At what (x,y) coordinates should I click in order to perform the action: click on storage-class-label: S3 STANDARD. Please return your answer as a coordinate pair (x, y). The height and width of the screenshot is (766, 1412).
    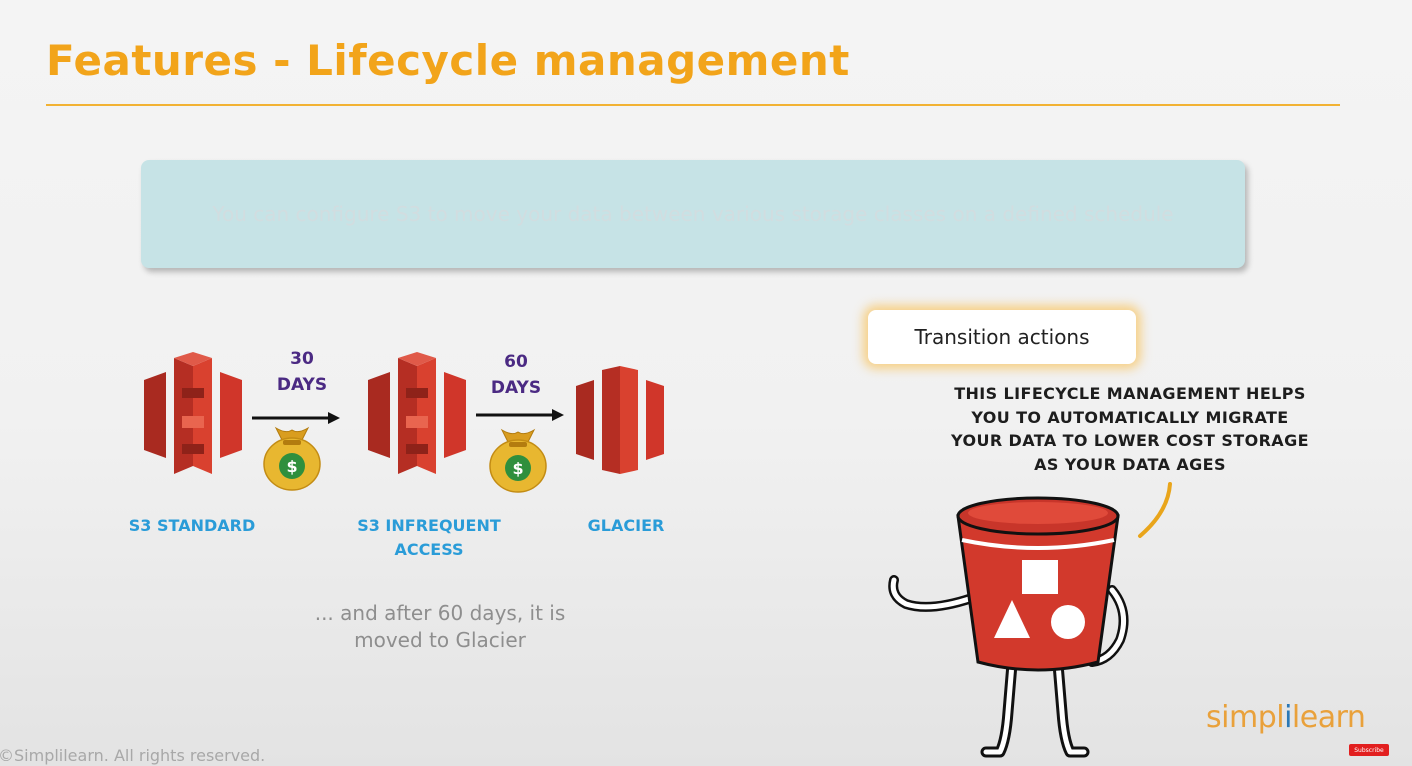
    Looking at the image, I should click on (192, 526).